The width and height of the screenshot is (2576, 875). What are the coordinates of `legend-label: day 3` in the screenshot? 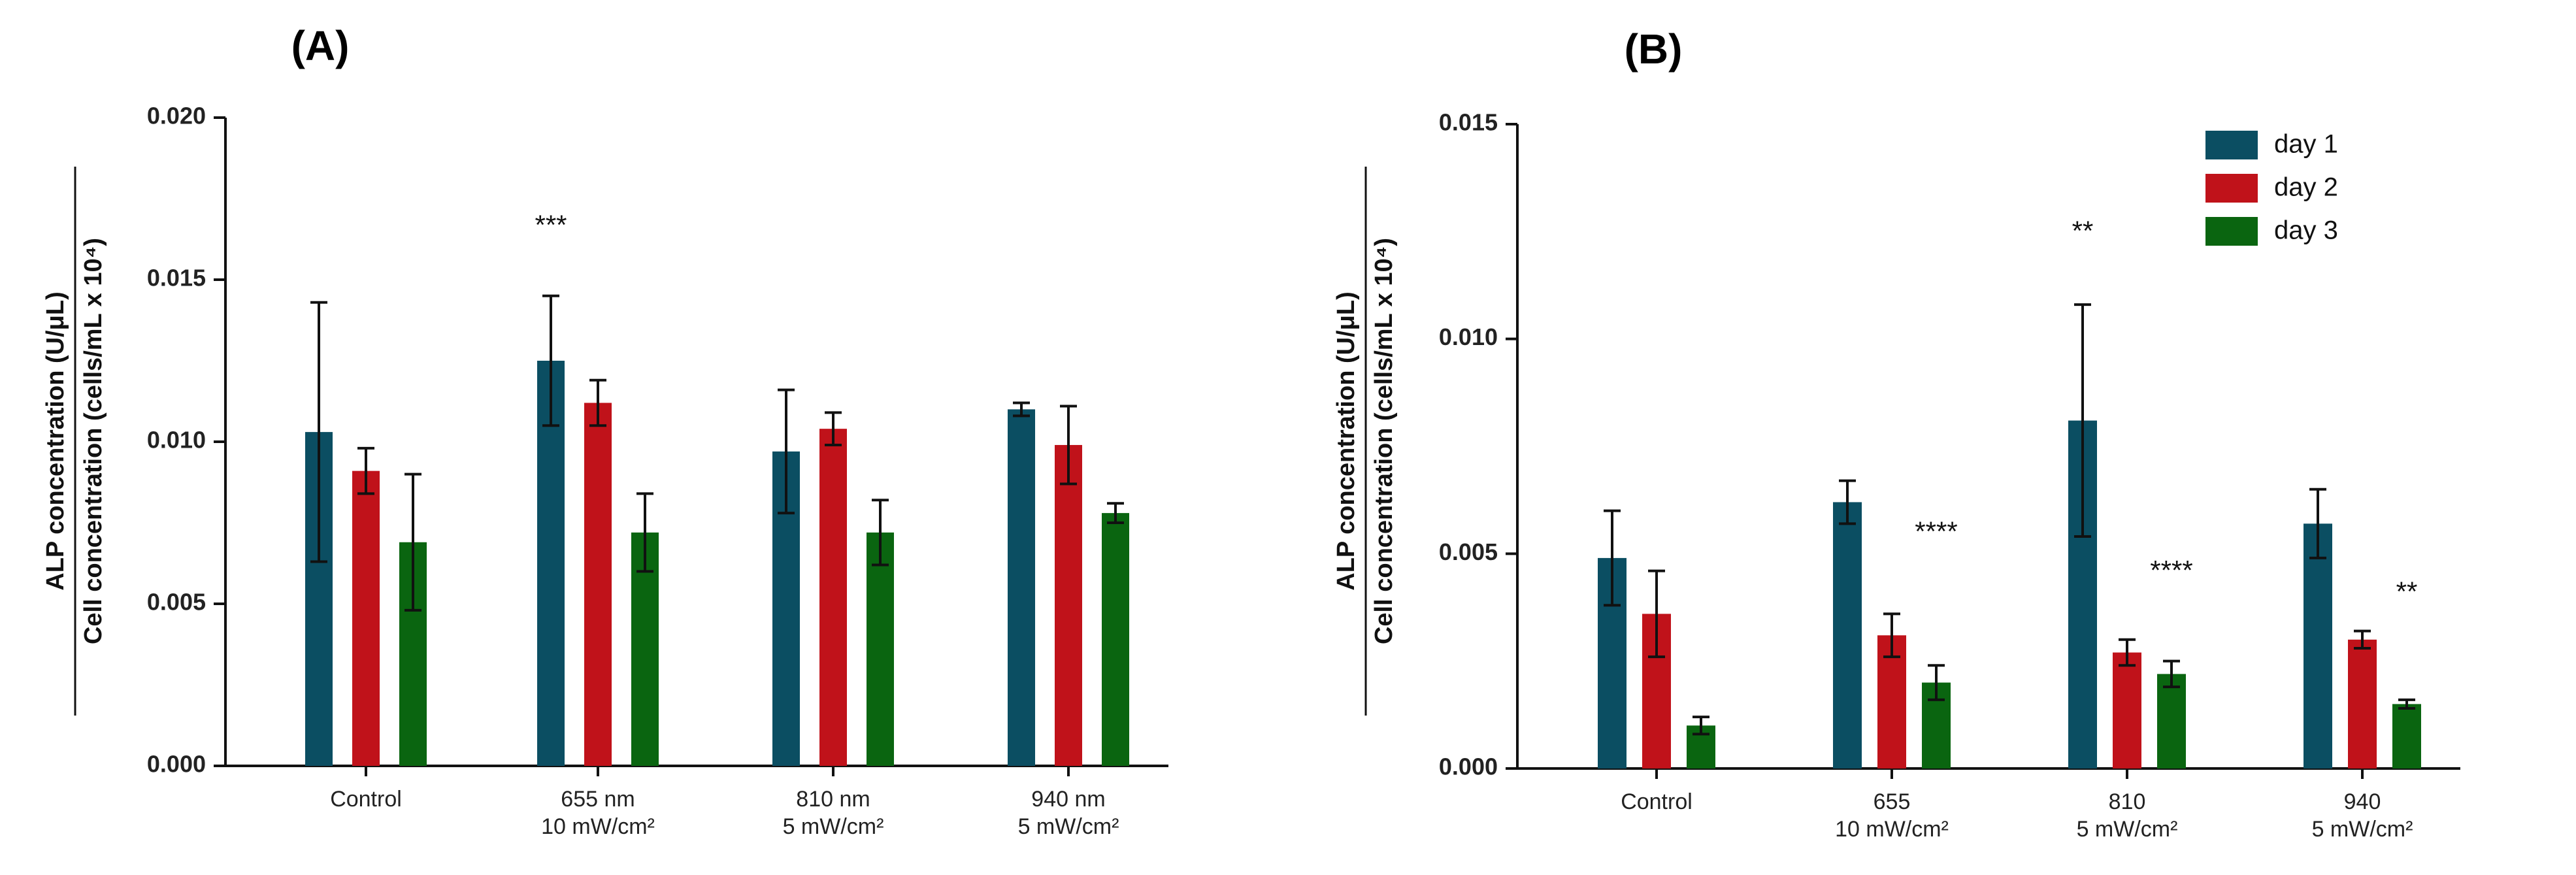 It's located at (2306, 230).